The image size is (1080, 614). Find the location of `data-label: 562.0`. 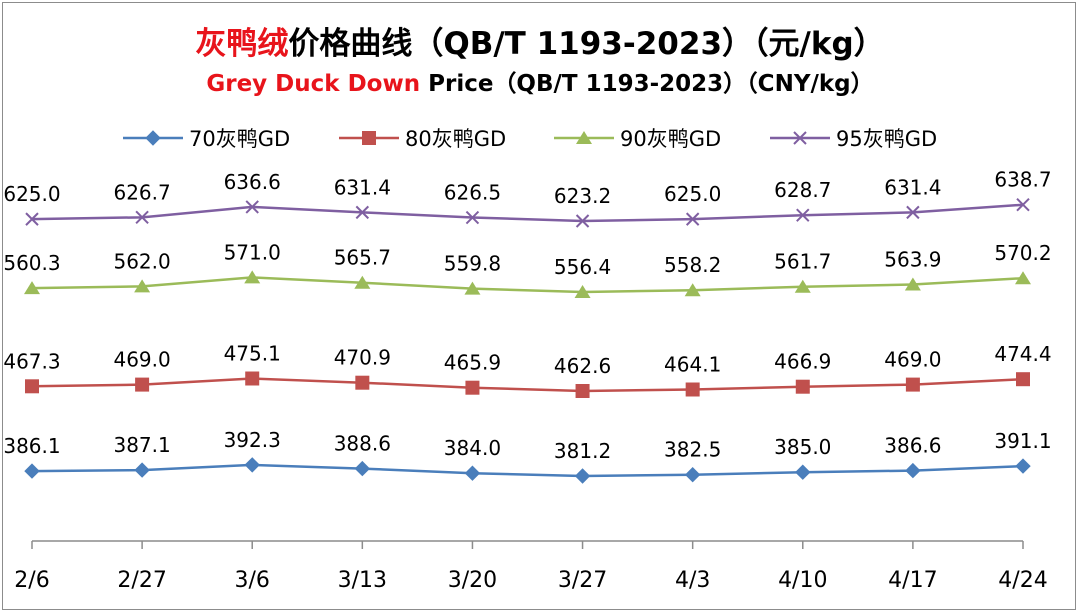

data-label: 562.0 is located at coordinates (141, 261).